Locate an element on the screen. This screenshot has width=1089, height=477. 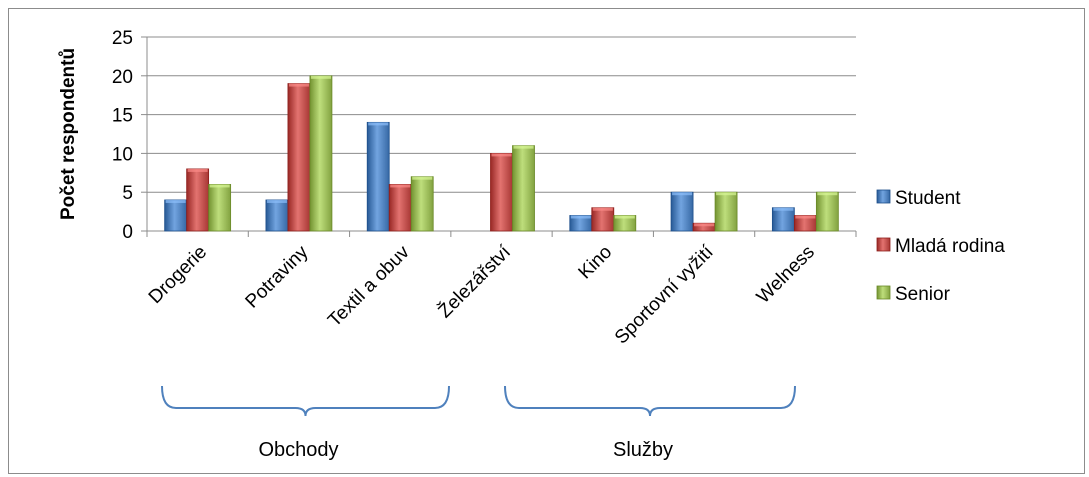
category-label: Drogerie is located at coordinates (178, 275).